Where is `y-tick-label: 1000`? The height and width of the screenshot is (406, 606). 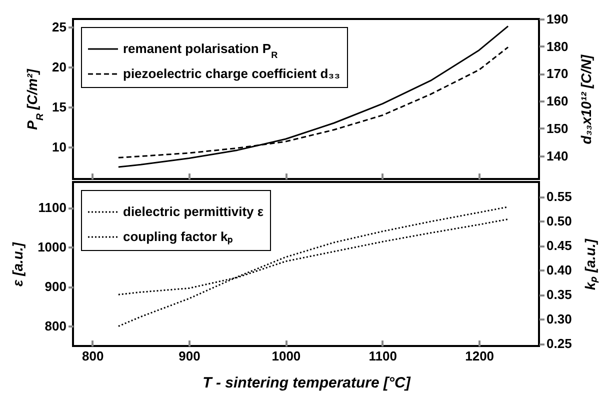 y-tick-label: 1000 is located at coordinates (52, 247).